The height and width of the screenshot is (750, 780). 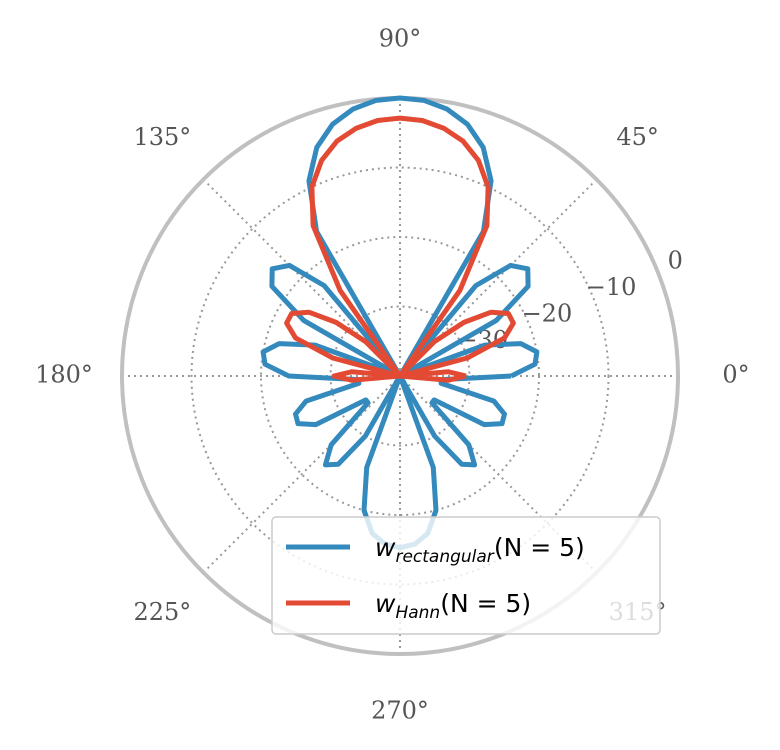 What do you see at coordinates (611, 287) in the screenshot?
I see `r-tick-label: −10` at bounding box center [611, 287].